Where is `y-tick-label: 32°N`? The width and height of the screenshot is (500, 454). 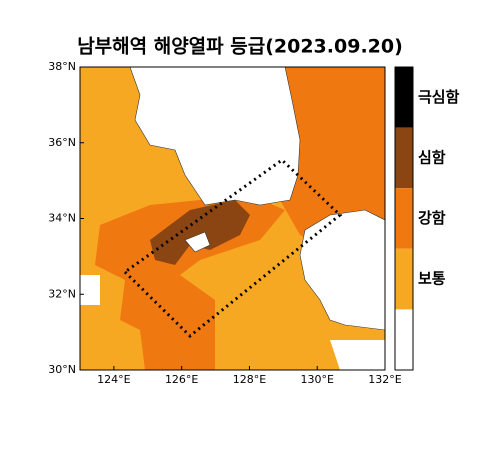 y-tick-label: 32°N is located at coordinates (62, 293).